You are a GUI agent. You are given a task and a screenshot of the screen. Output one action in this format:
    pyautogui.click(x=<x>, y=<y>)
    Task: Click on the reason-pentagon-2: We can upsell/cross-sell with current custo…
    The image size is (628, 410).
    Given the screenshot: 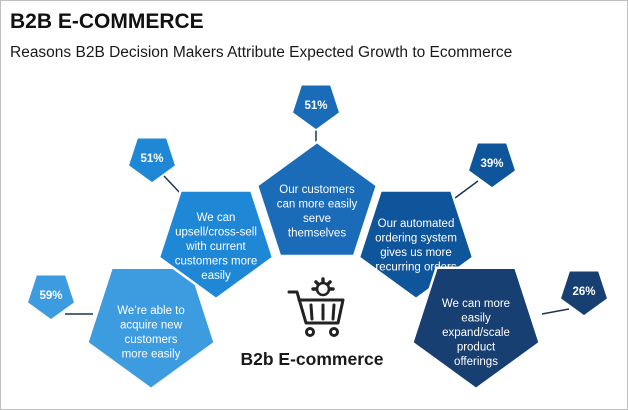 What is the action you would take?
    pyautogui.click(x=216, y=245)
    